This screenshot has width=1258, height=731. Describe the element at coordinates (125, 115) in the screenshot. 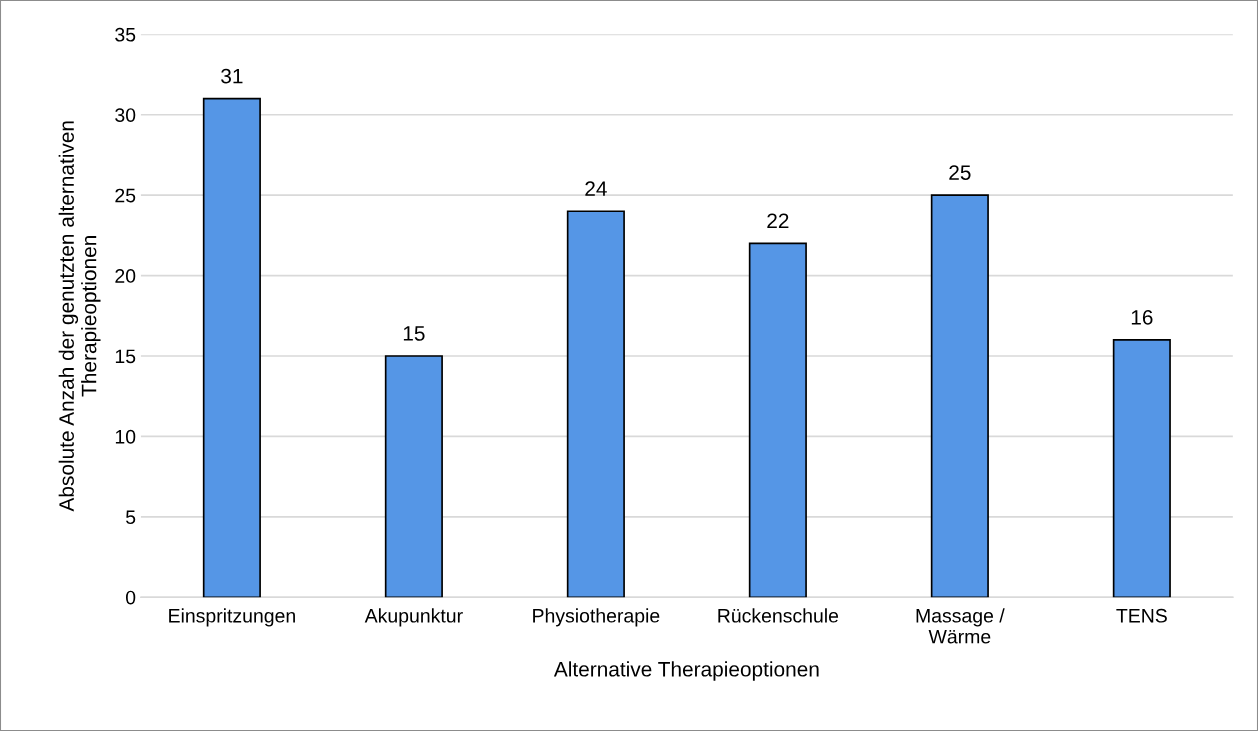

I see `y-tick-label: 30` at that location.